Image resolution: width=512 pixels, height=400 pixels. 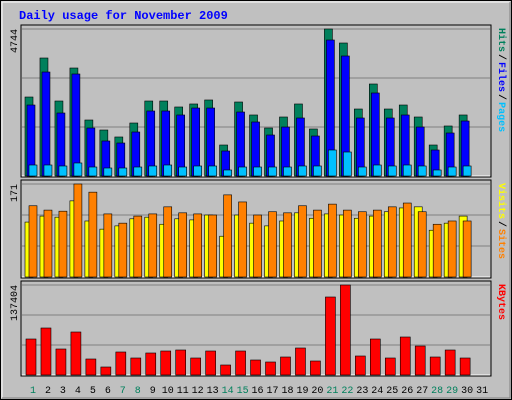 I want to click on x-tick-label: 2, so click(x=48, y=391).